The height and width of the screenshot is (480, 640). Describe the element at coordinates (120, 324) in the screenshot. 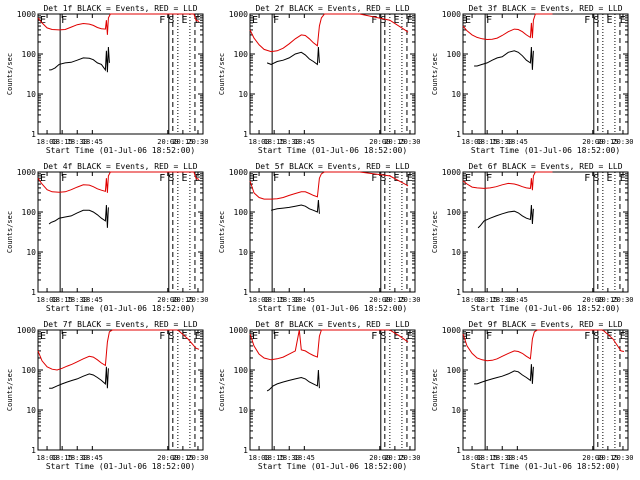

I see `panel-title: Det 7f BLACK = Events, RED = LLD` at that location.